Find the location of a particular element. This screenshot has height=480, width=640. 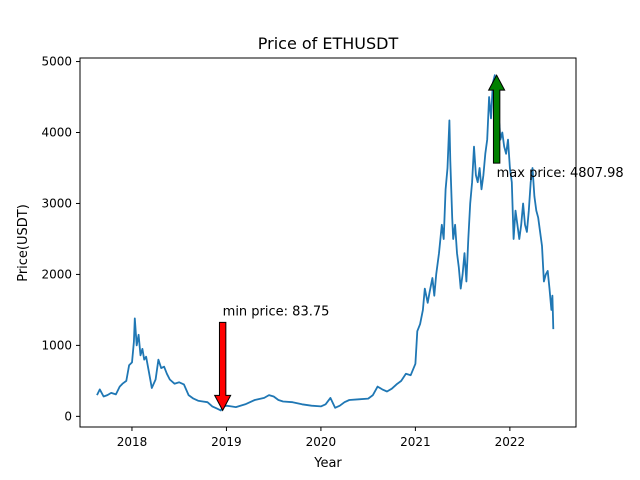

x-tick-label: 2022 is located at coordinates (510, 442).